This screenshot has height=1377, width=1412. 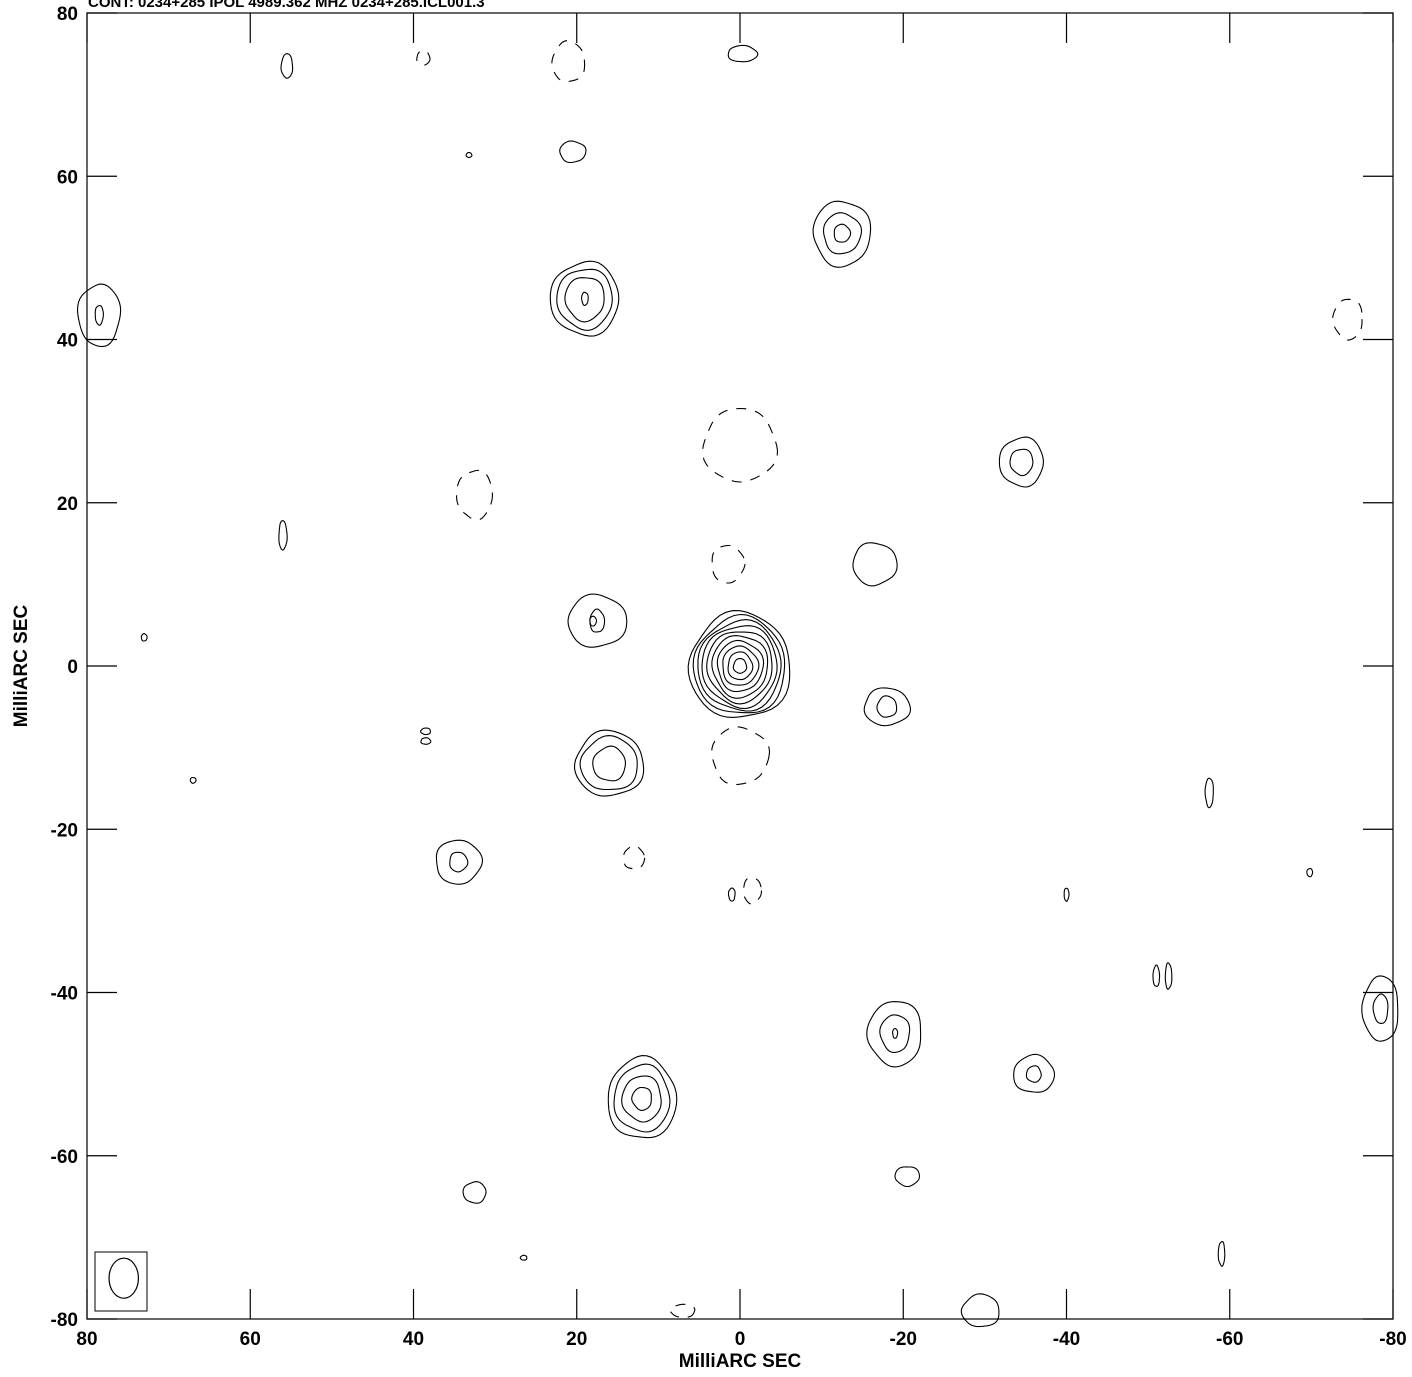 I want to click on x-tick-label: 20, so click(x=576, y=1339).